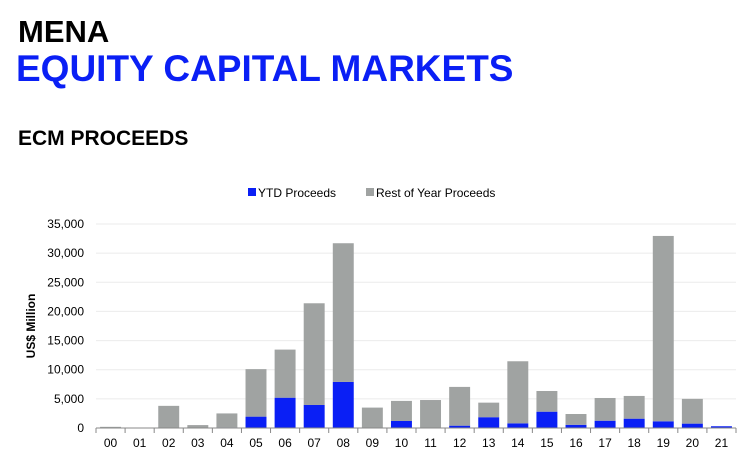 This screenshot has width=749, height=463. What do you see at coordinates (69, 399) in the screenshot?
I see `y-tick-label: 5,000` at bounding box center [69, 399].